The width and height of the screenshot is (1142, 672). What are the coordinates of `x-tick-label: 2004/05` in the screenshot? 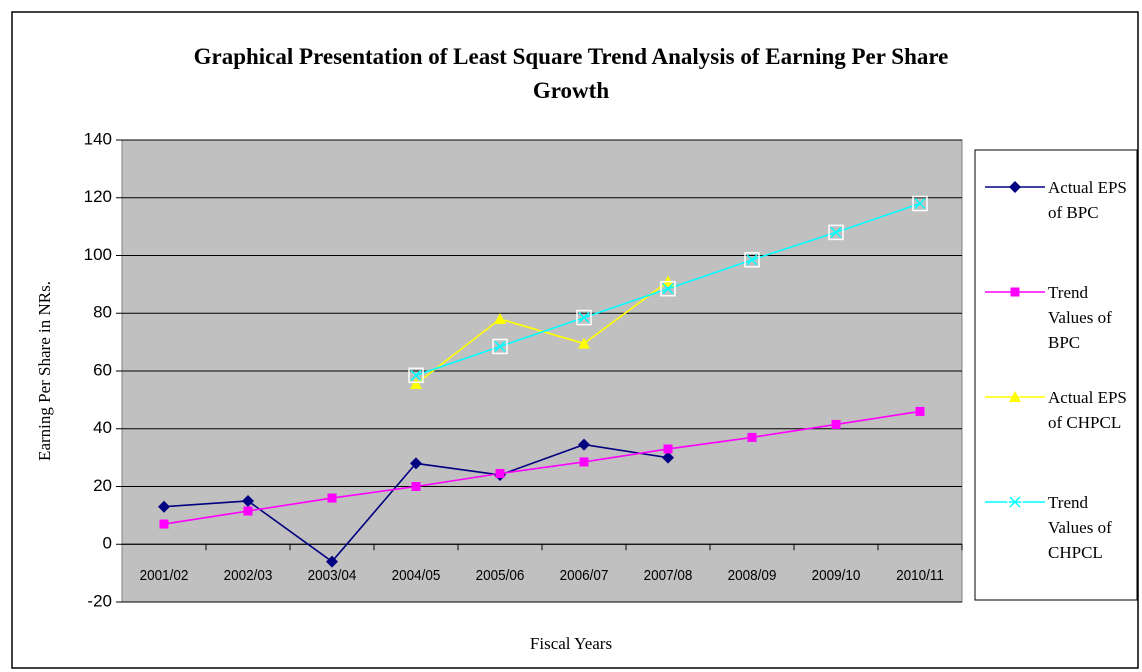 It's located at (416, 576).